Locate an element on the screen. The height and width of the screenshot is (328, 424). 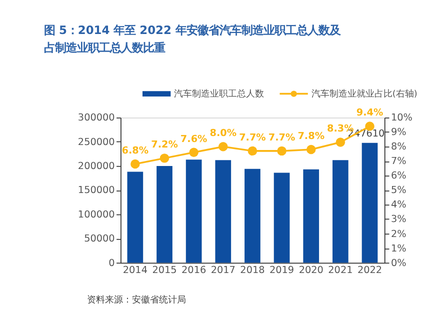
y-tick-label: 250000 is located at coordinates (96, 142).